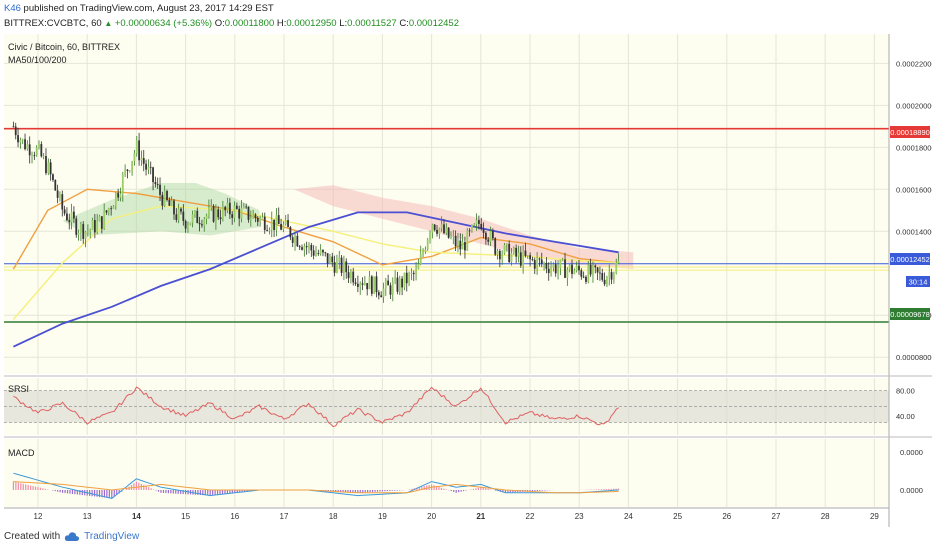 This screenshot has height=550, width=932. What do you see at coordinates (910, 132) in the screenshot?
I see `resistance-badge-text: 0.00018890` at bounding box center [910, 132].